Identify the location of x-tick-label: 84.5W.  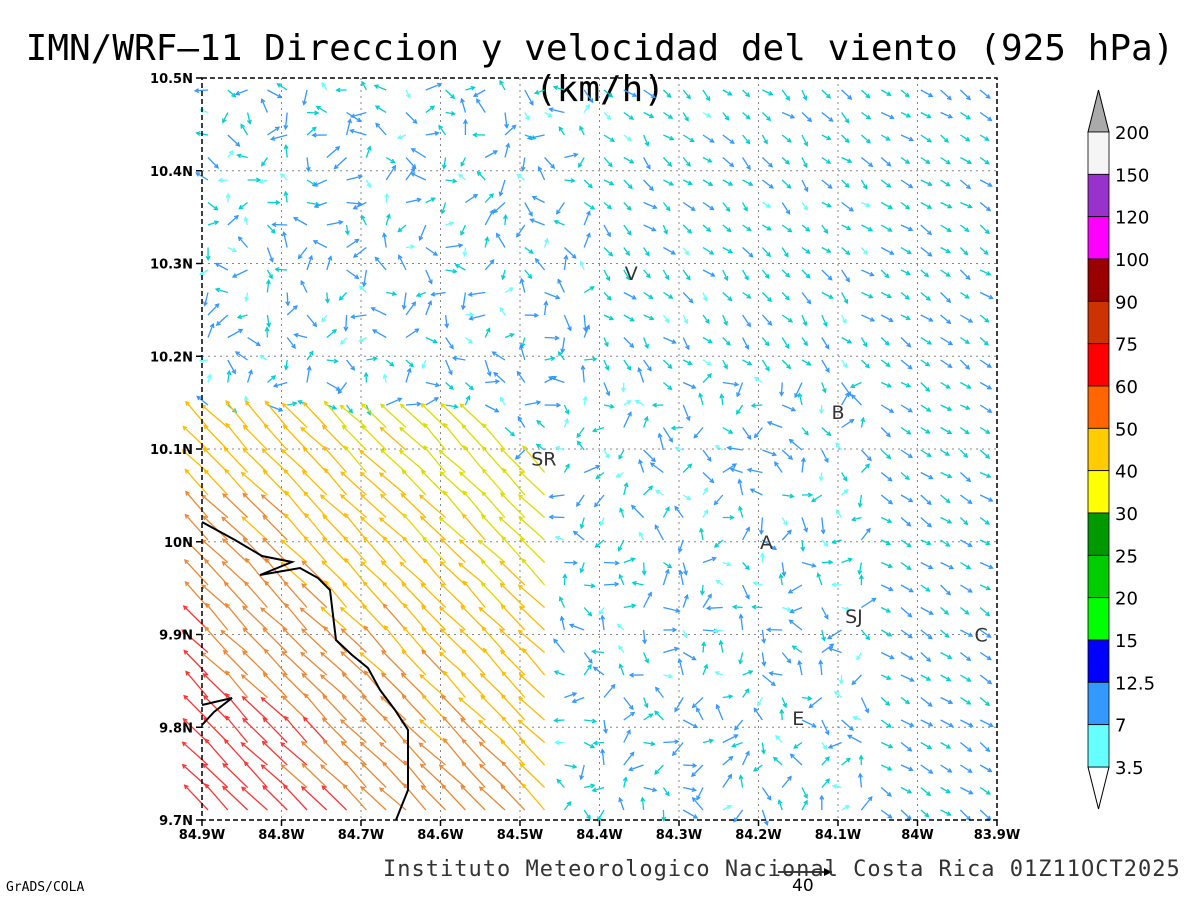
(520, 835).